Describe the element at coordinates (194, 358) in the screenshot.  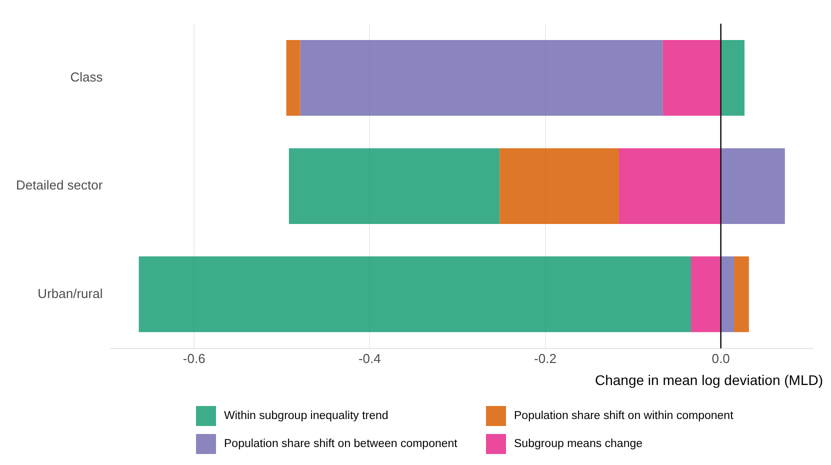
I see `x-tick-label: -0.6` at that location.